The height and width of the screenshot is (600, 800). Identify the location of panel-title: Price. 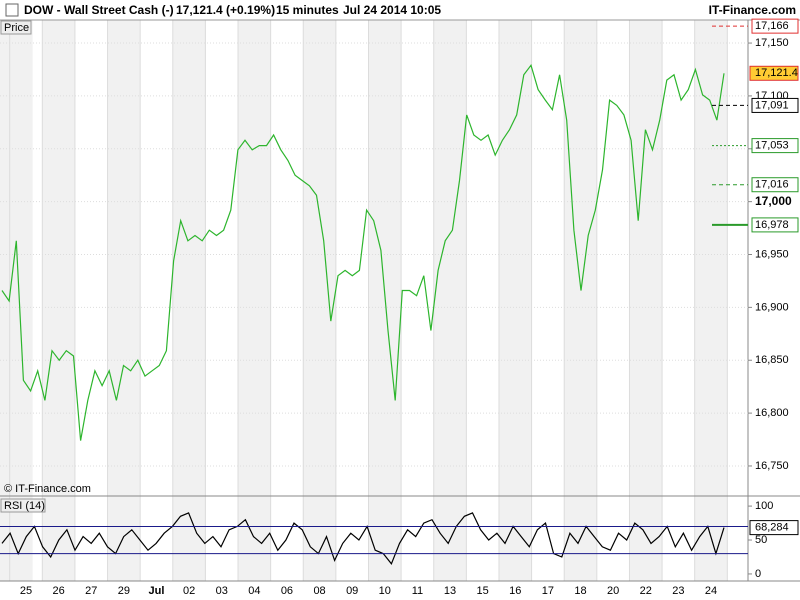
(16, 28).